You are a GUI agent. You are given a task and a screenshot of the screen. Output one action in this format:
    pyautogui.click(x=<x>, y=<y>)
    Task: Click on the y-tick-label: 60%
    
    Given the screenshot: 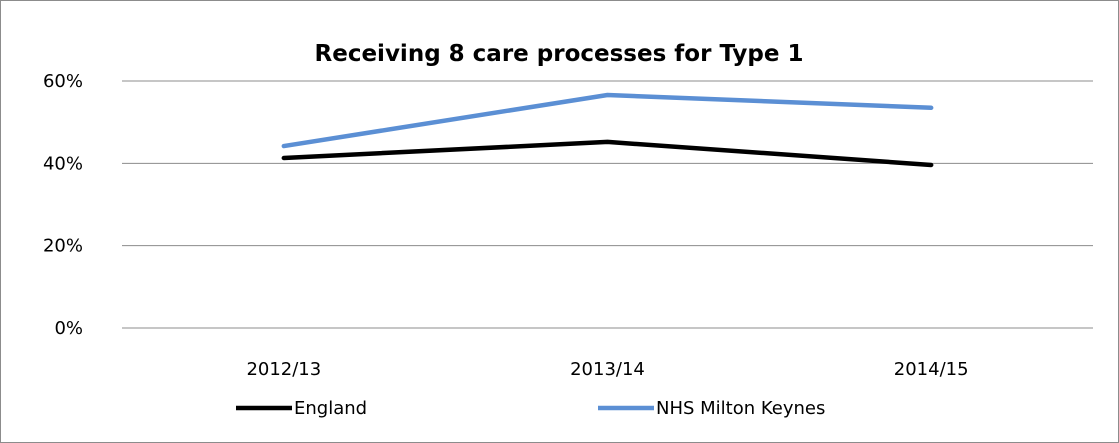 What is the action you would take?
    pyautogui.click(x=63, y=81)
    